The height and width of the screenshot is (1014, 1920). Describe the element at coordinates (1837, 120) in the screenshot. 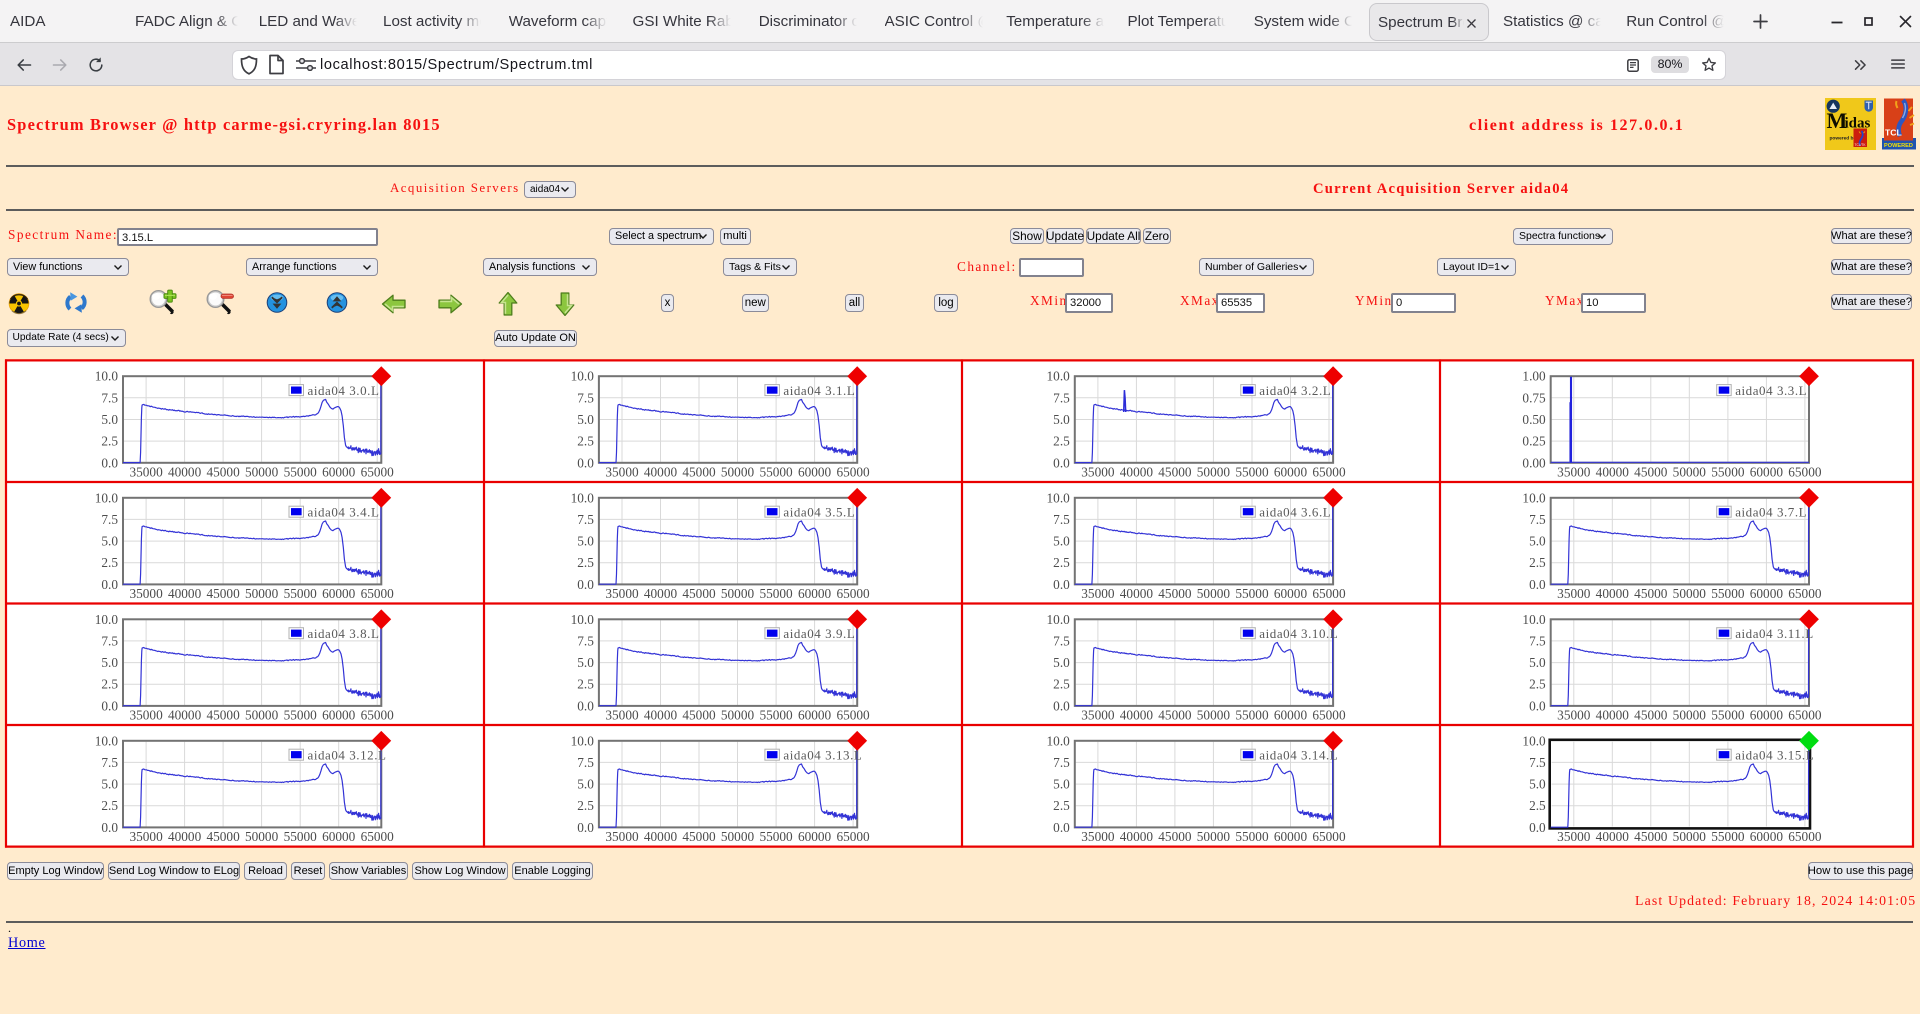

I see `svg-text: M` at that location.